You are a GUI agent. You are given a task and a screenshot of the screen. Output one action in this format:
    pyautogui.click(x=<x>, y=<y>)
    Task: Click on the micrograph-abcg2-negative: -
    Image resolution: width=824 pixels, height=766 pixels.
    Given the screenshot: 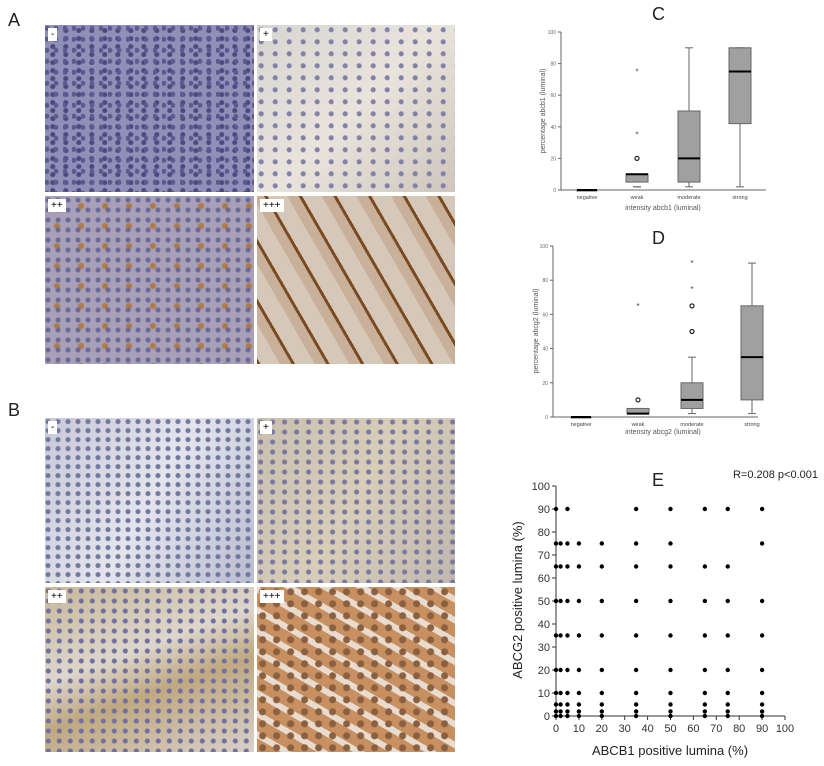 What is the action you would take?
    pyautogui.click(x=149, y=500)
    